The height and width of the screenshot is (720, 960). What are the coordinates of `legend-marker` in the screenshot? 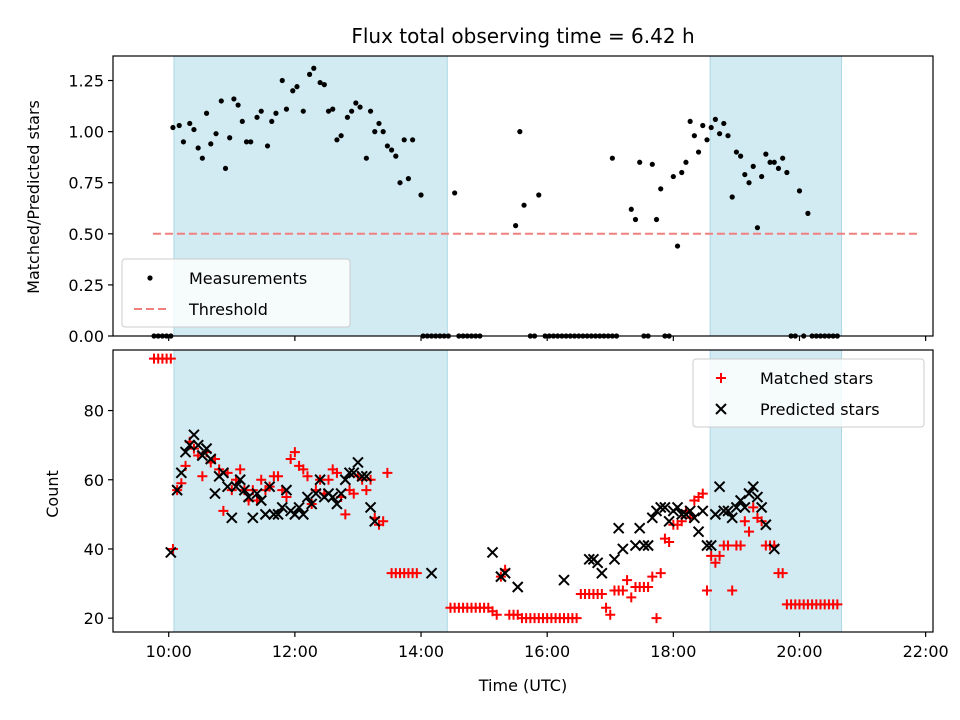 It's located at (721, 378).